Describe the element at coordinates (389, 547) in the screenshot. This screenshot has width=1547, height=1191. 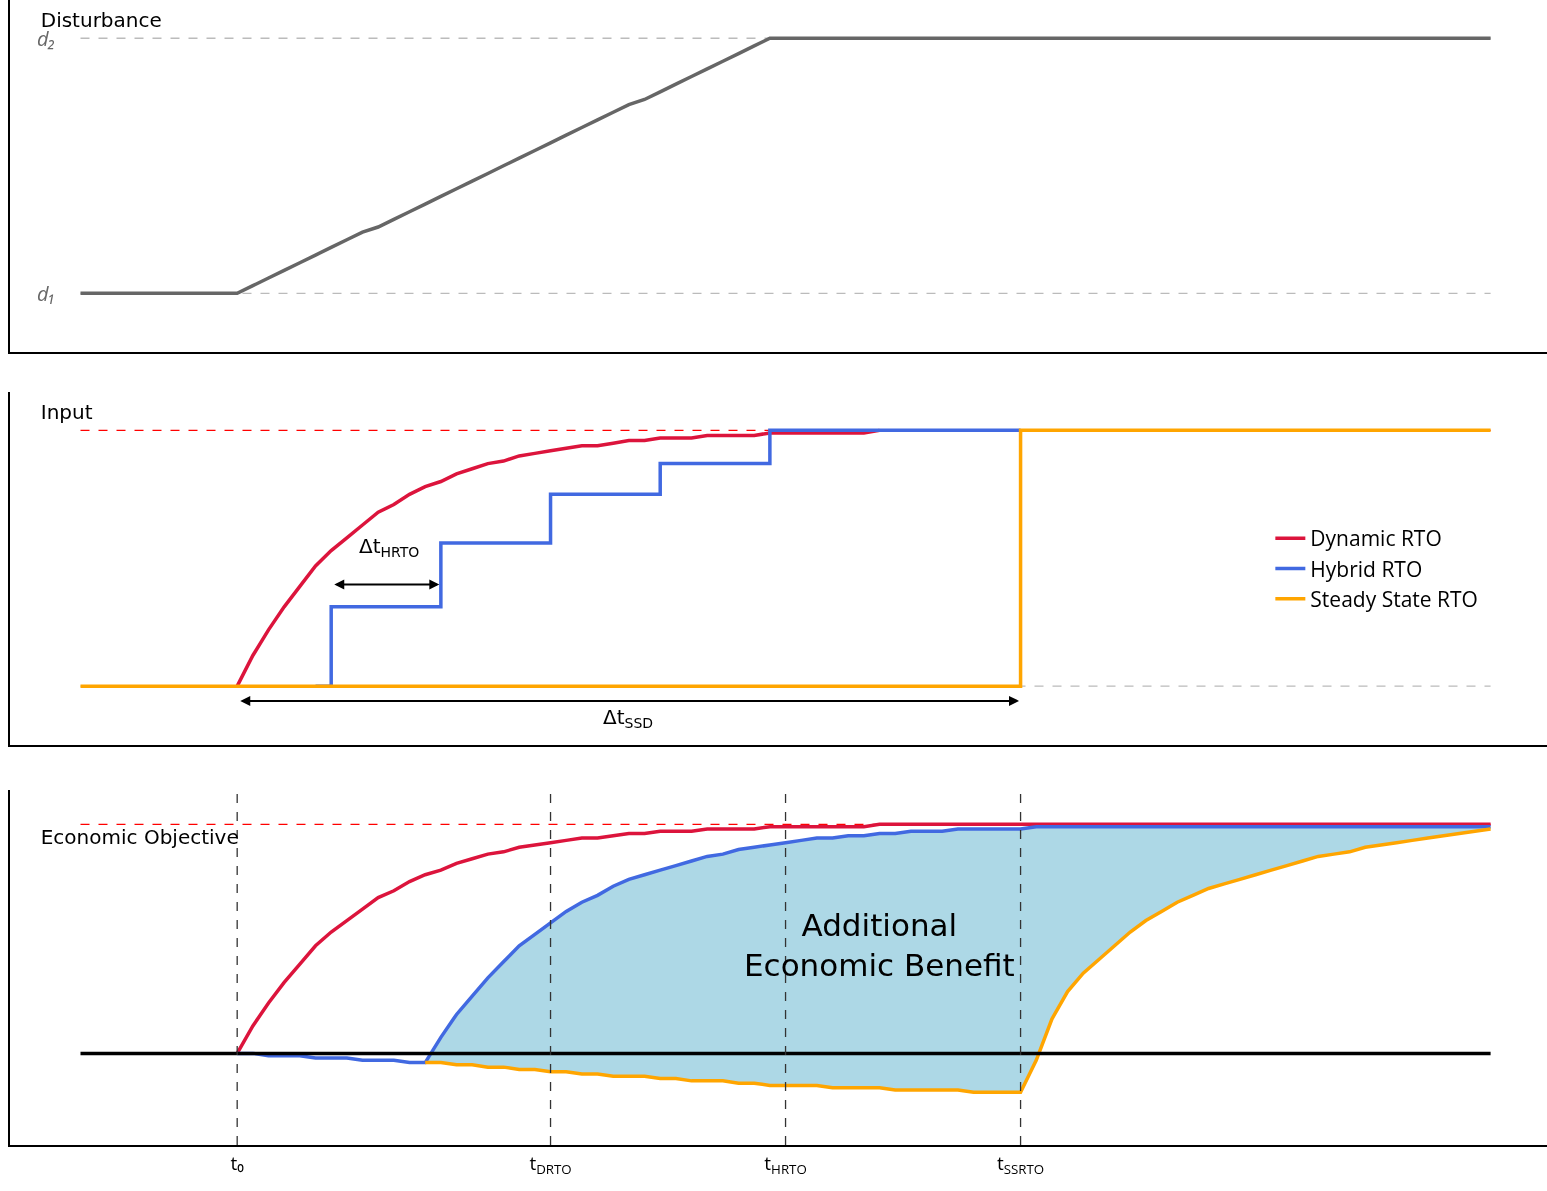
I see `annotation: Δt$_{HRTO}$` at that location.